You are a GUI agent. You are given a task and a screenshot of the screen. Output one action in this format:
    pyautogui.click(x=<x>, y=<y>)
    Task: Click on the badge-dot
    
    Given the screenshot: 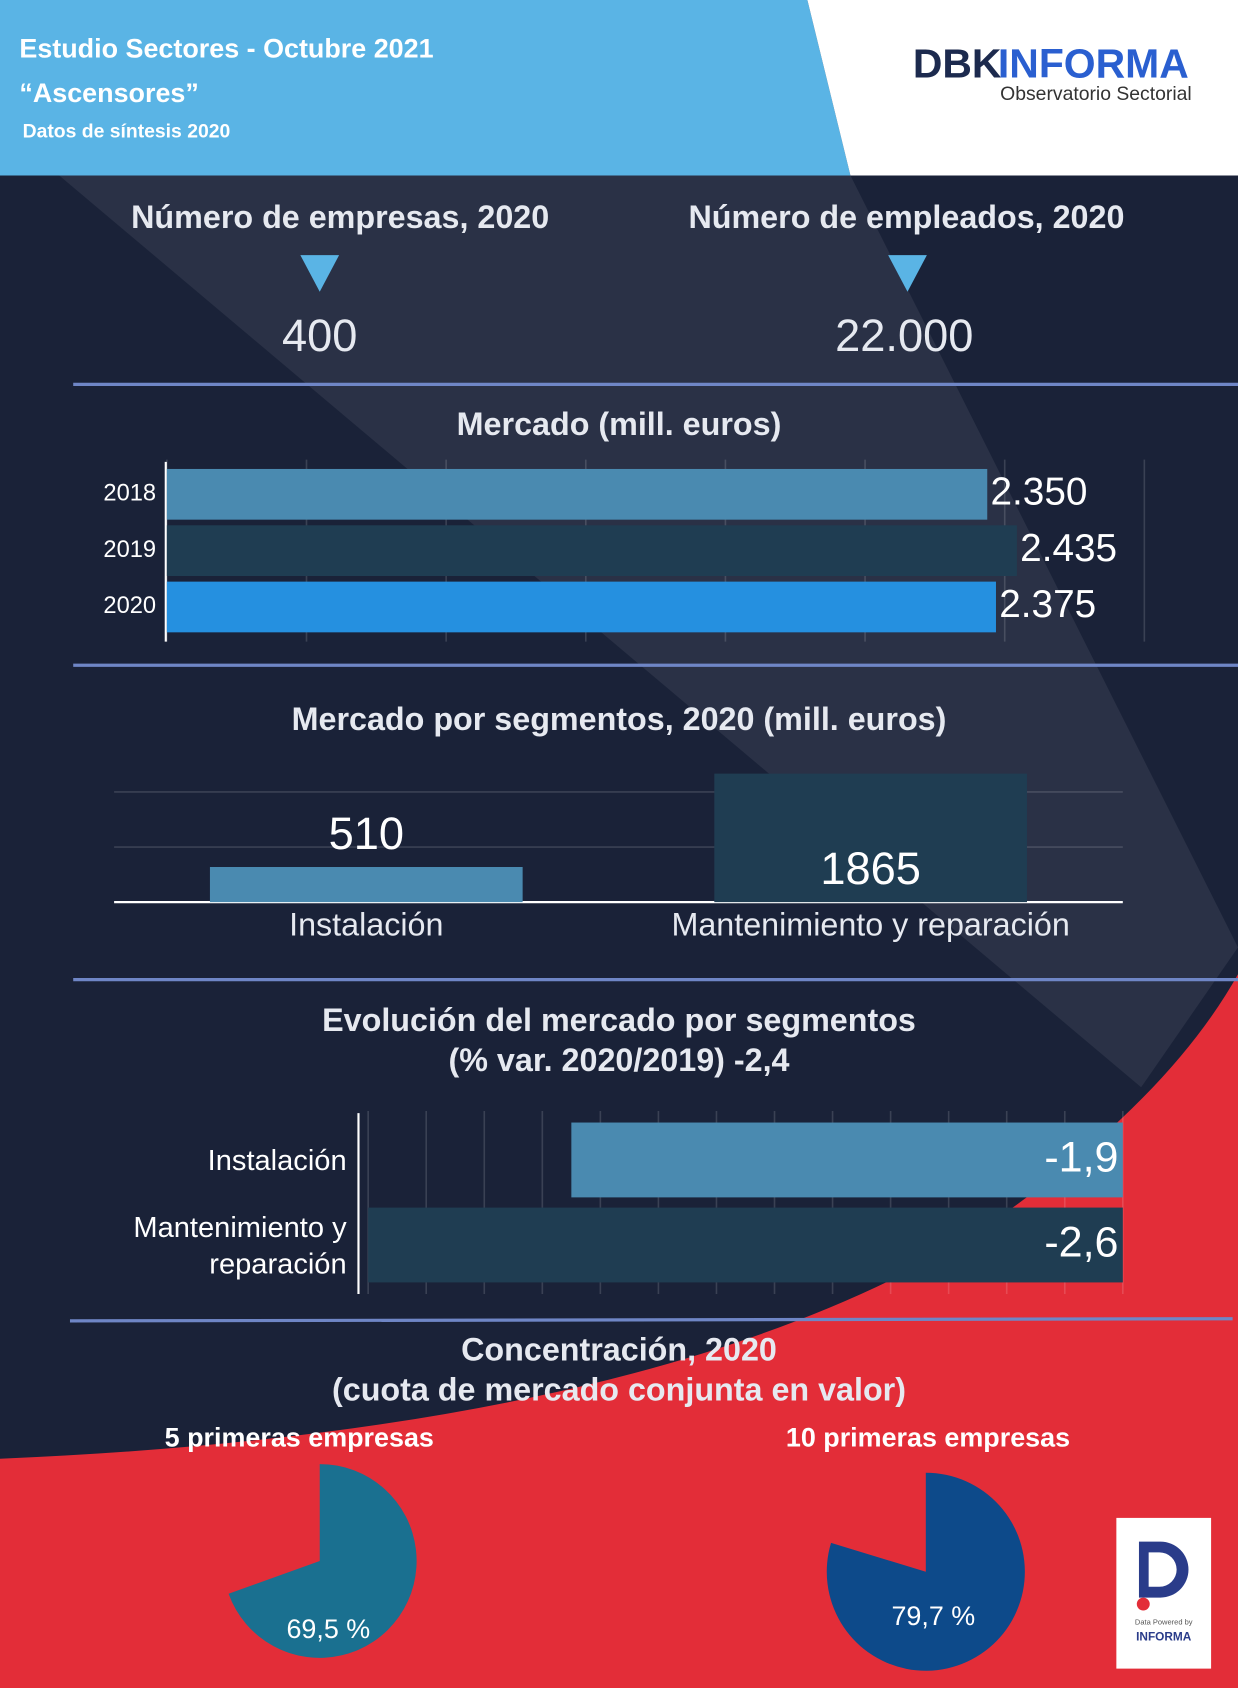 What is the action you would take?
    pyautogui.click(x=1143, y=1604)
    